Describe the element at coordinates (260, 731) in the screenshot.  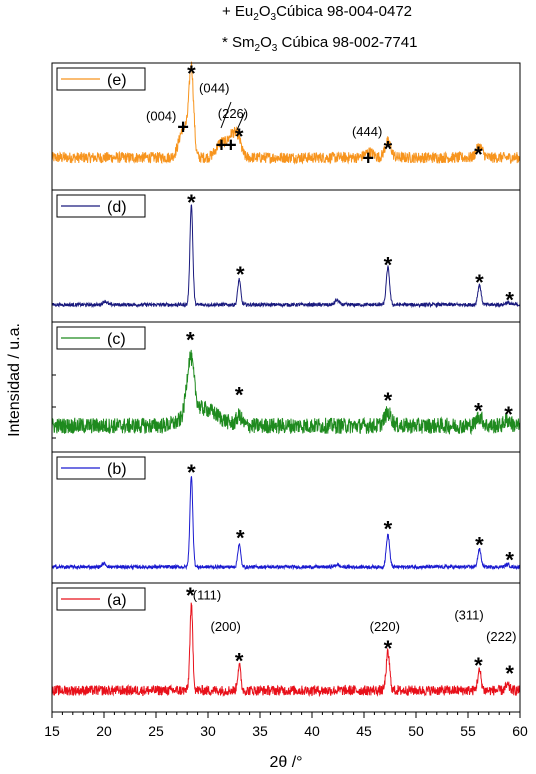
I see `x-tick-label: 35` at that location.